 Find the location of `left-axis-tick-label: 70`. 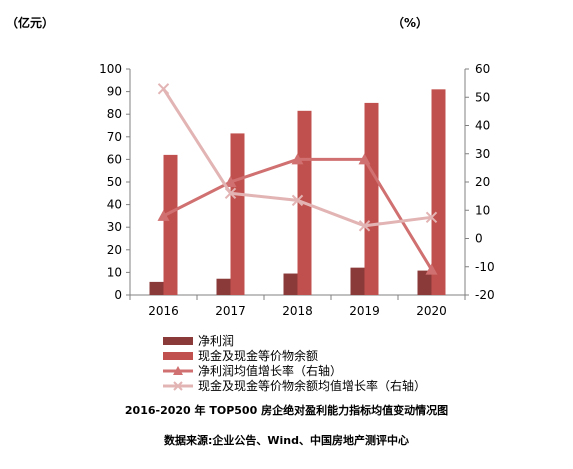

left-axis-tick-label: 70 is located at coordinates (114, 137).